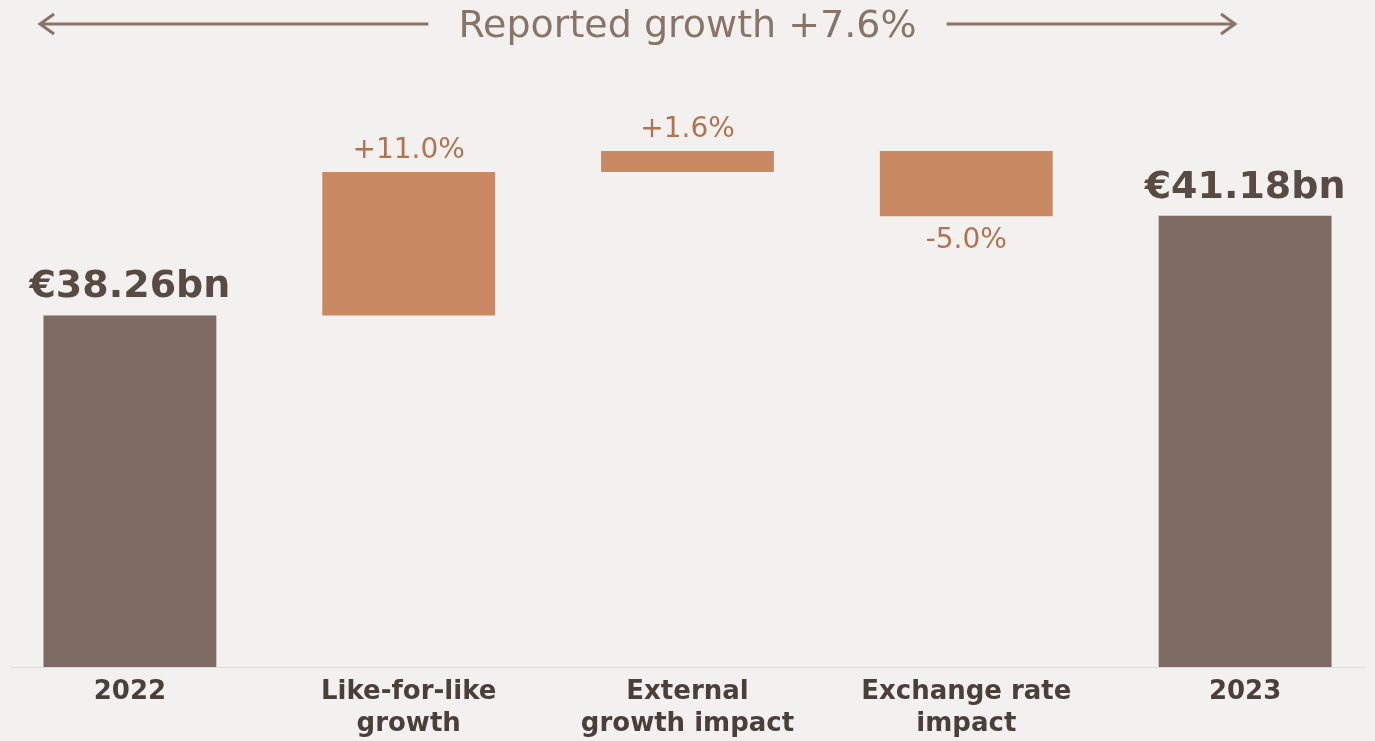 The width and height of the screenshot is (1375, 741). Describe the element at coordinates (966, 239) in the screenshot. I see `data-label: -5.0%` at that location.